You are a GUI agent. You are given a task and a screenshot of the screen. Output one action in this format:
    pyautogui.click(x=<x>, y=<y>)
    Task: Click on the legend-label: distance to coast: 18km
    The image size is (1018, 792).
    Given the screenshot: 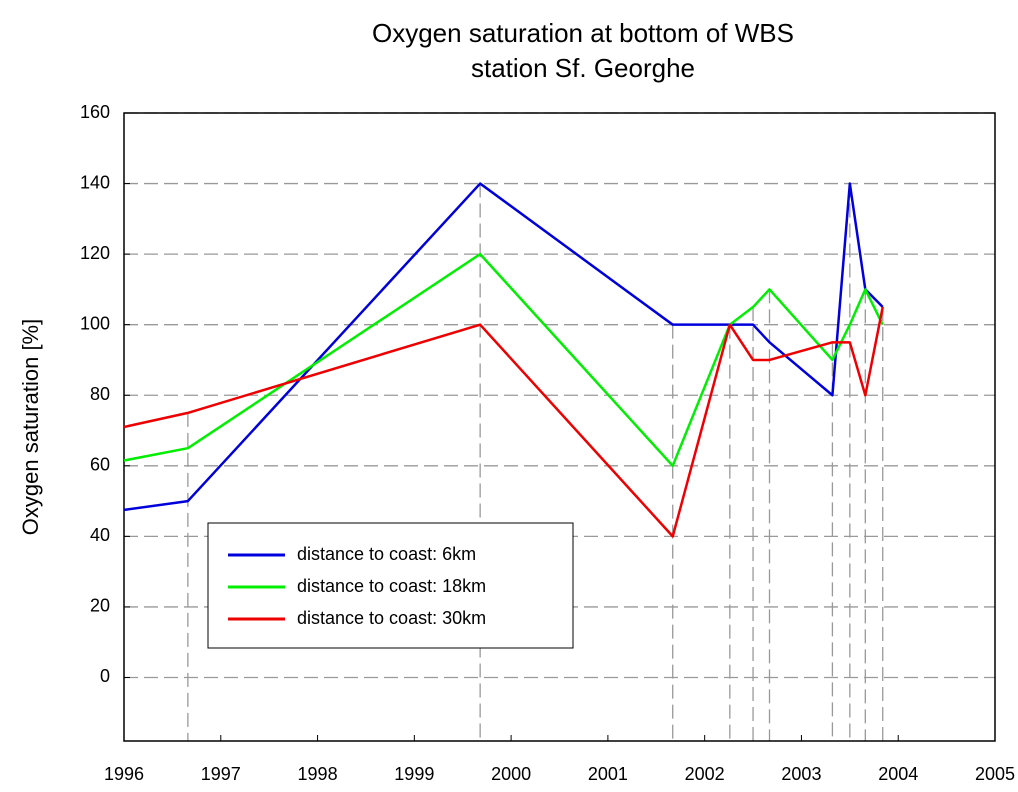 What is the action you would take?
    pyautogui.click(x=391, y=586)
    